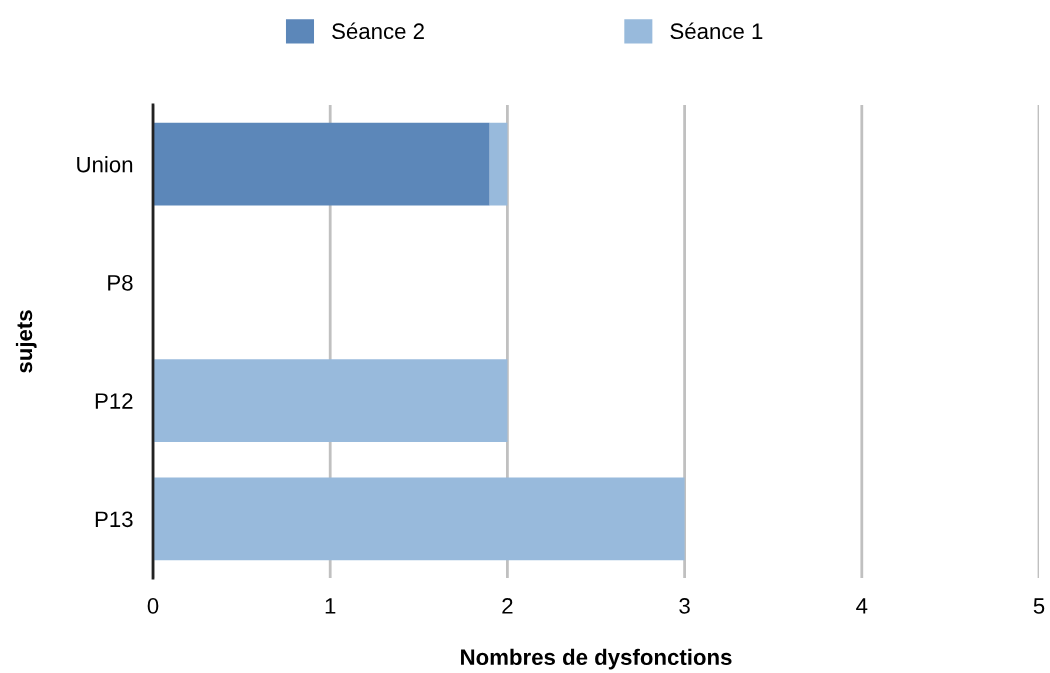 Image resolution: width=1050 pixels, height=673 pixels. Describe the element at coordinates (507, 606) in the screenshot. I see `x-tick-label: 2` at that location.